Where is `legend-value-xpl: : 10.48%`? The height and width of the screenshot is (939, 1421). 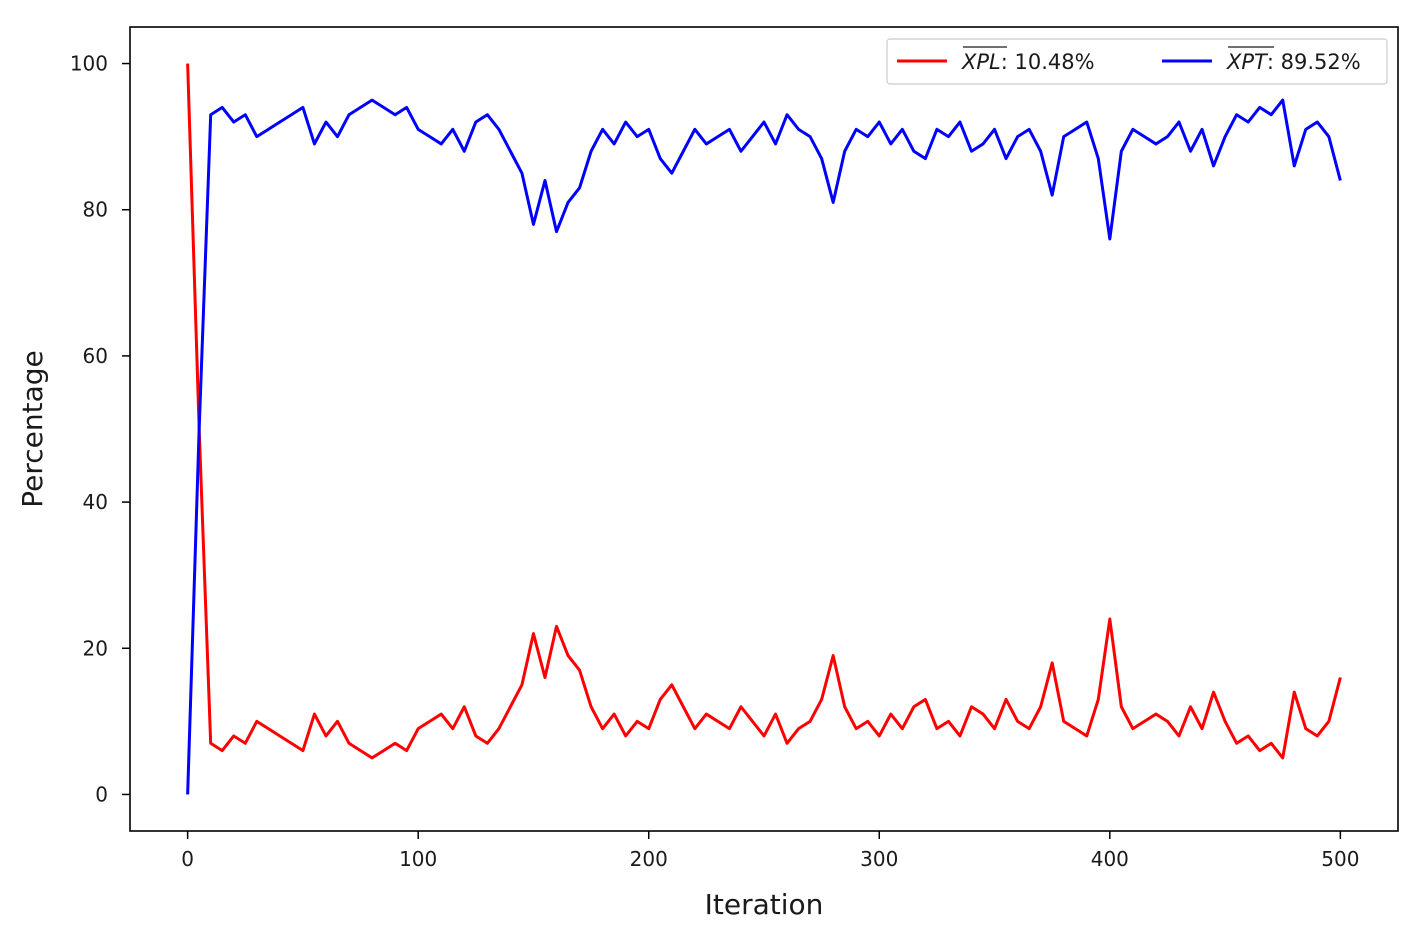
legend-value-xpl: : 10.48% is located at coordinates (1048, 62).